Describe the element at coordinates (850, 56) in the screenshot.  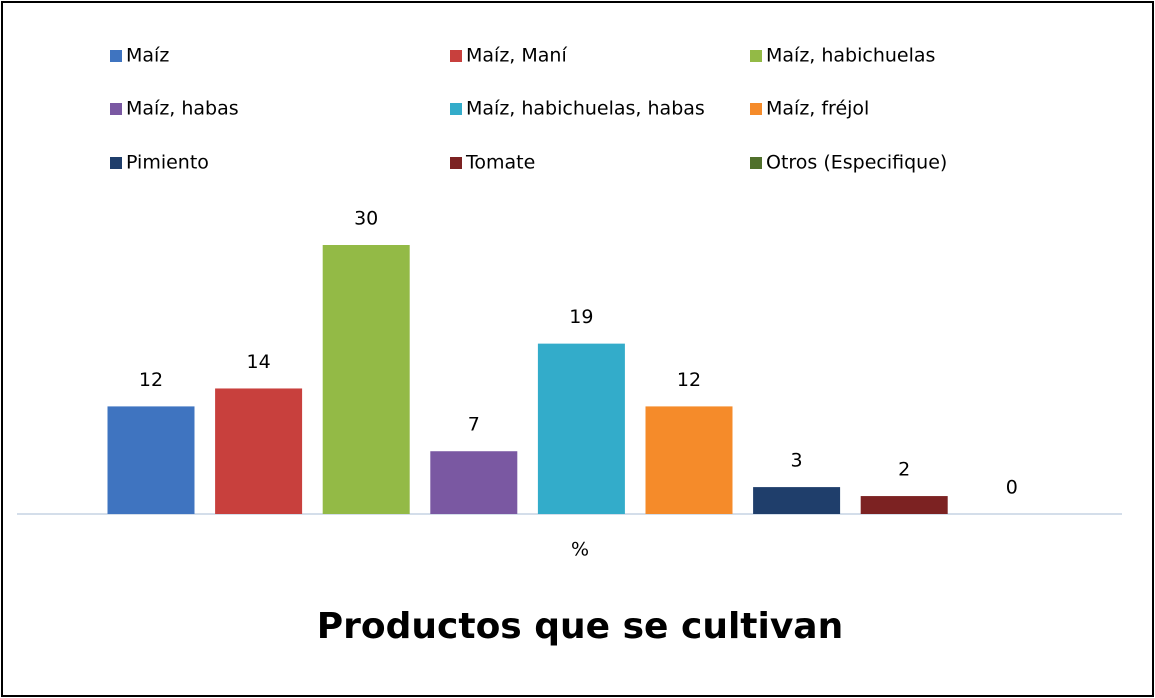
I see `legend-label: Maíz, habichuelas` at that location.